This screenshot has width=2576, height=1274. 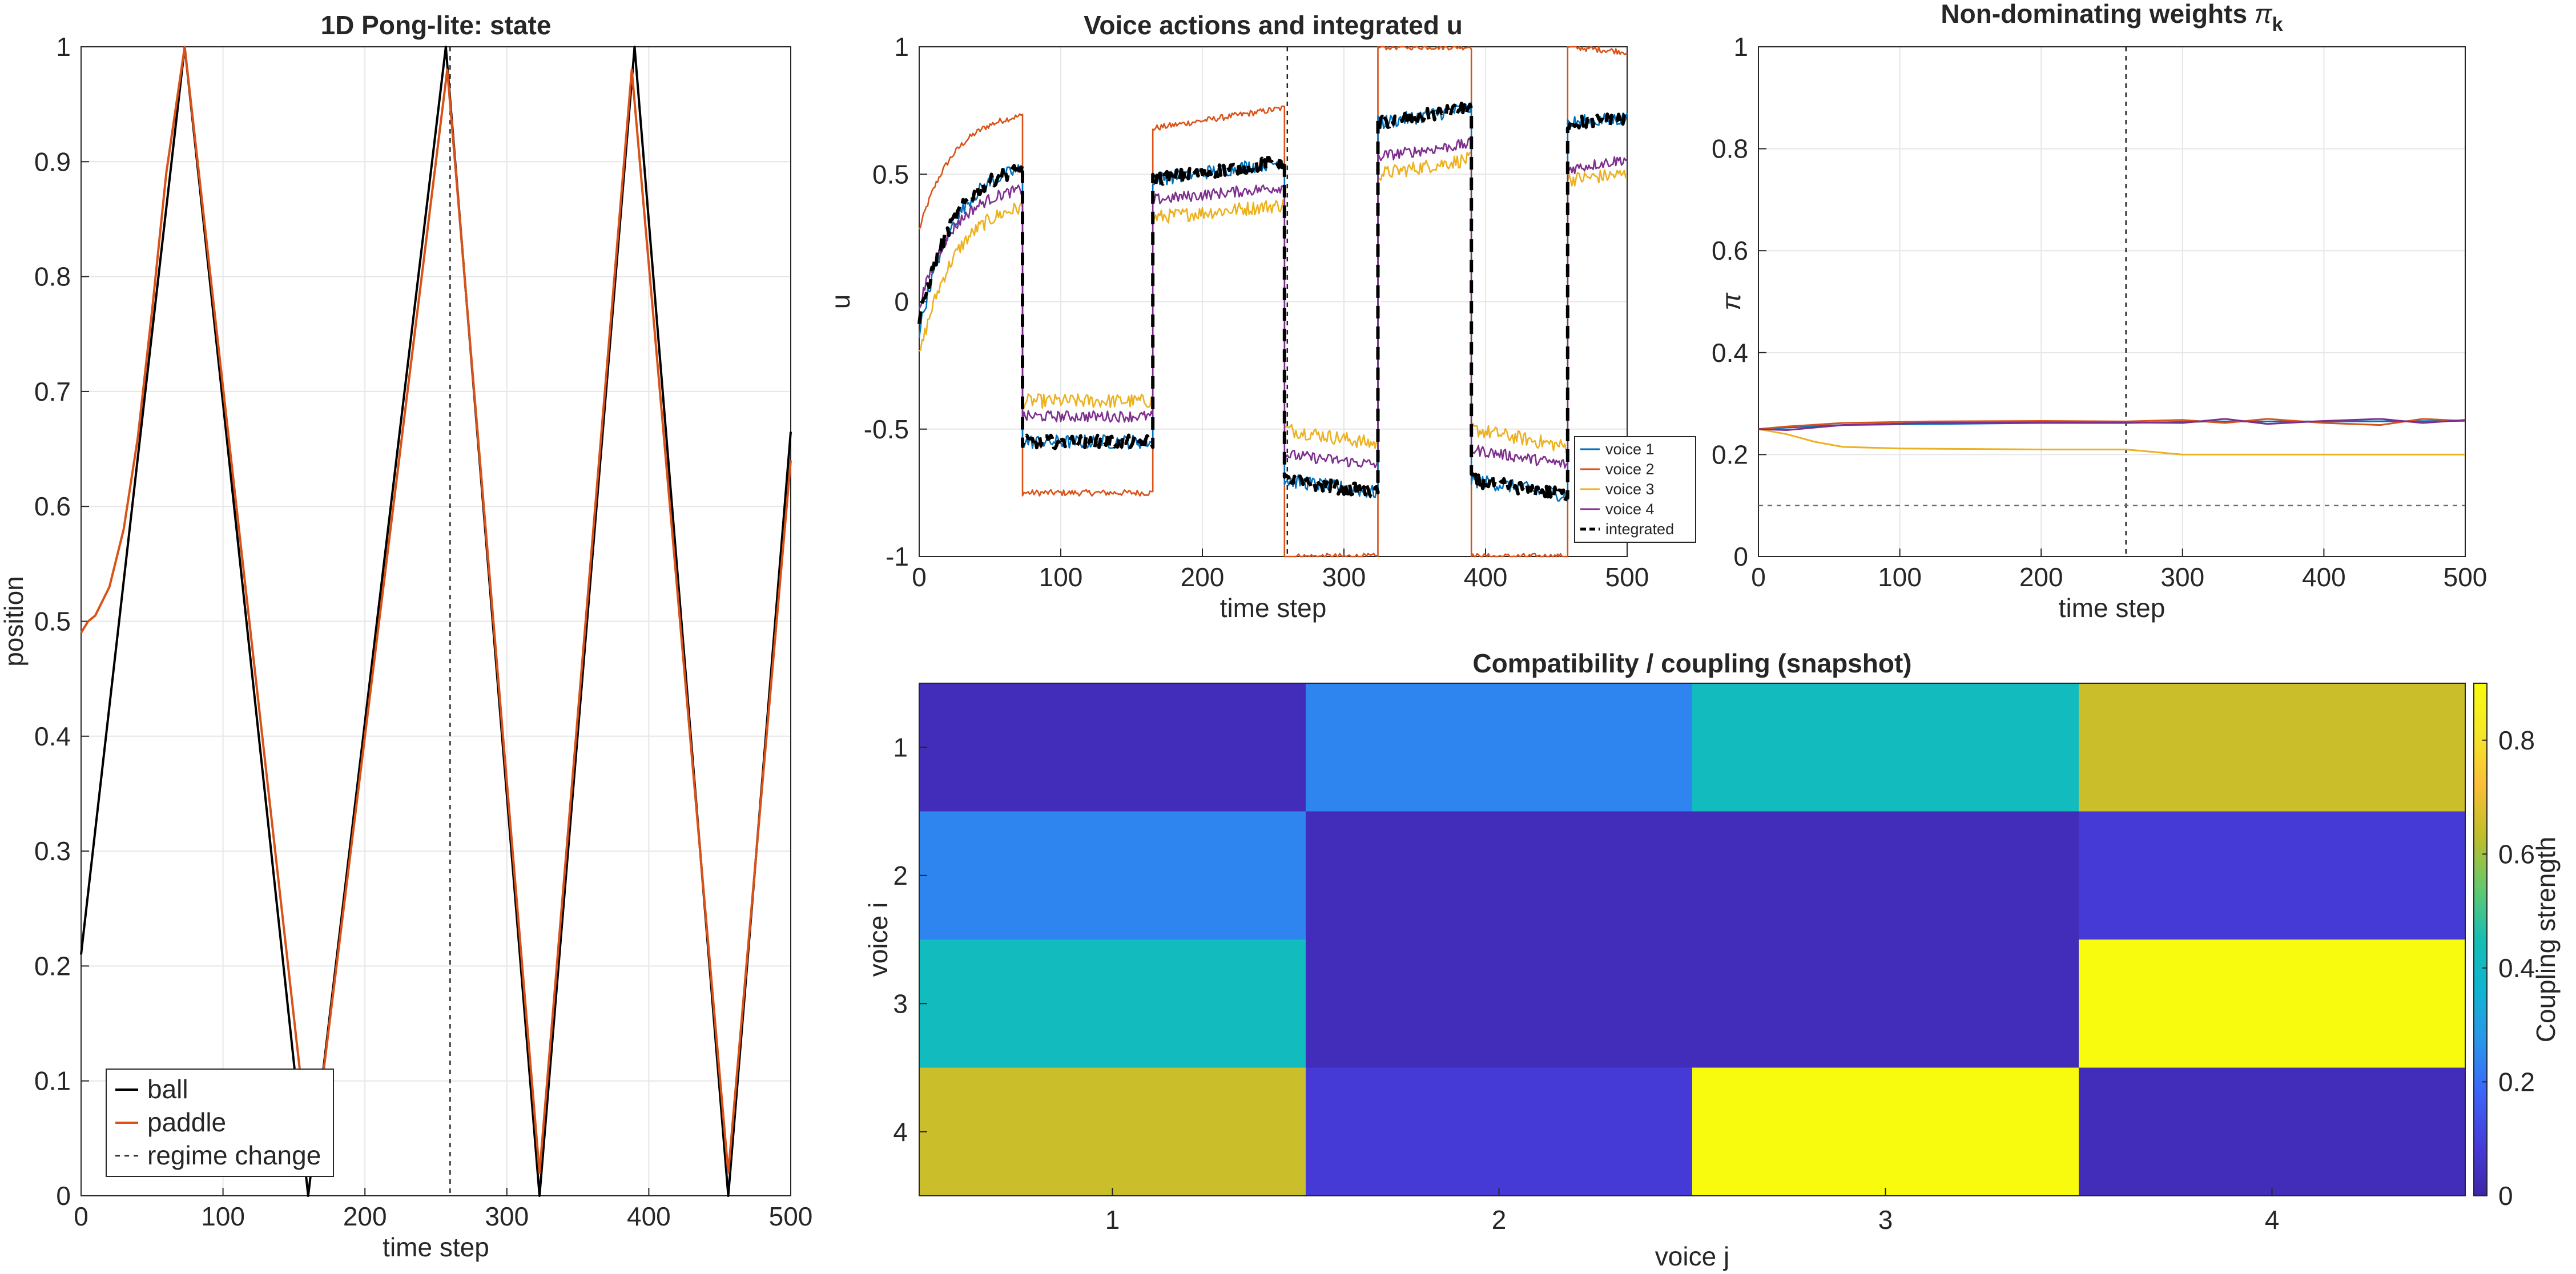 I want to click on y-tick-label: 0.9, so click(x=52, y=161).